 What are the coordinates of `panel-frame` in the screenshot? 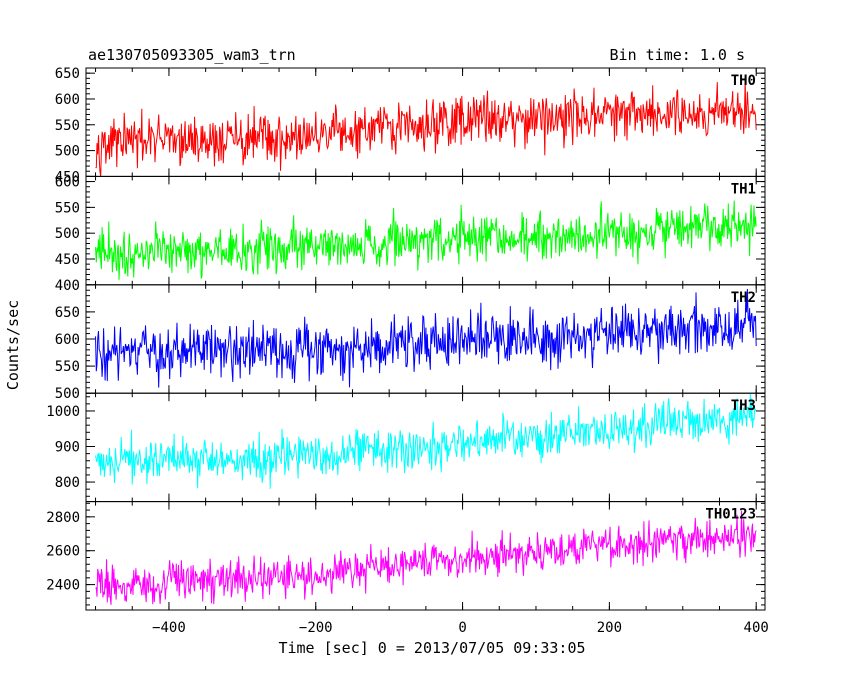 It's located at (425, 122).